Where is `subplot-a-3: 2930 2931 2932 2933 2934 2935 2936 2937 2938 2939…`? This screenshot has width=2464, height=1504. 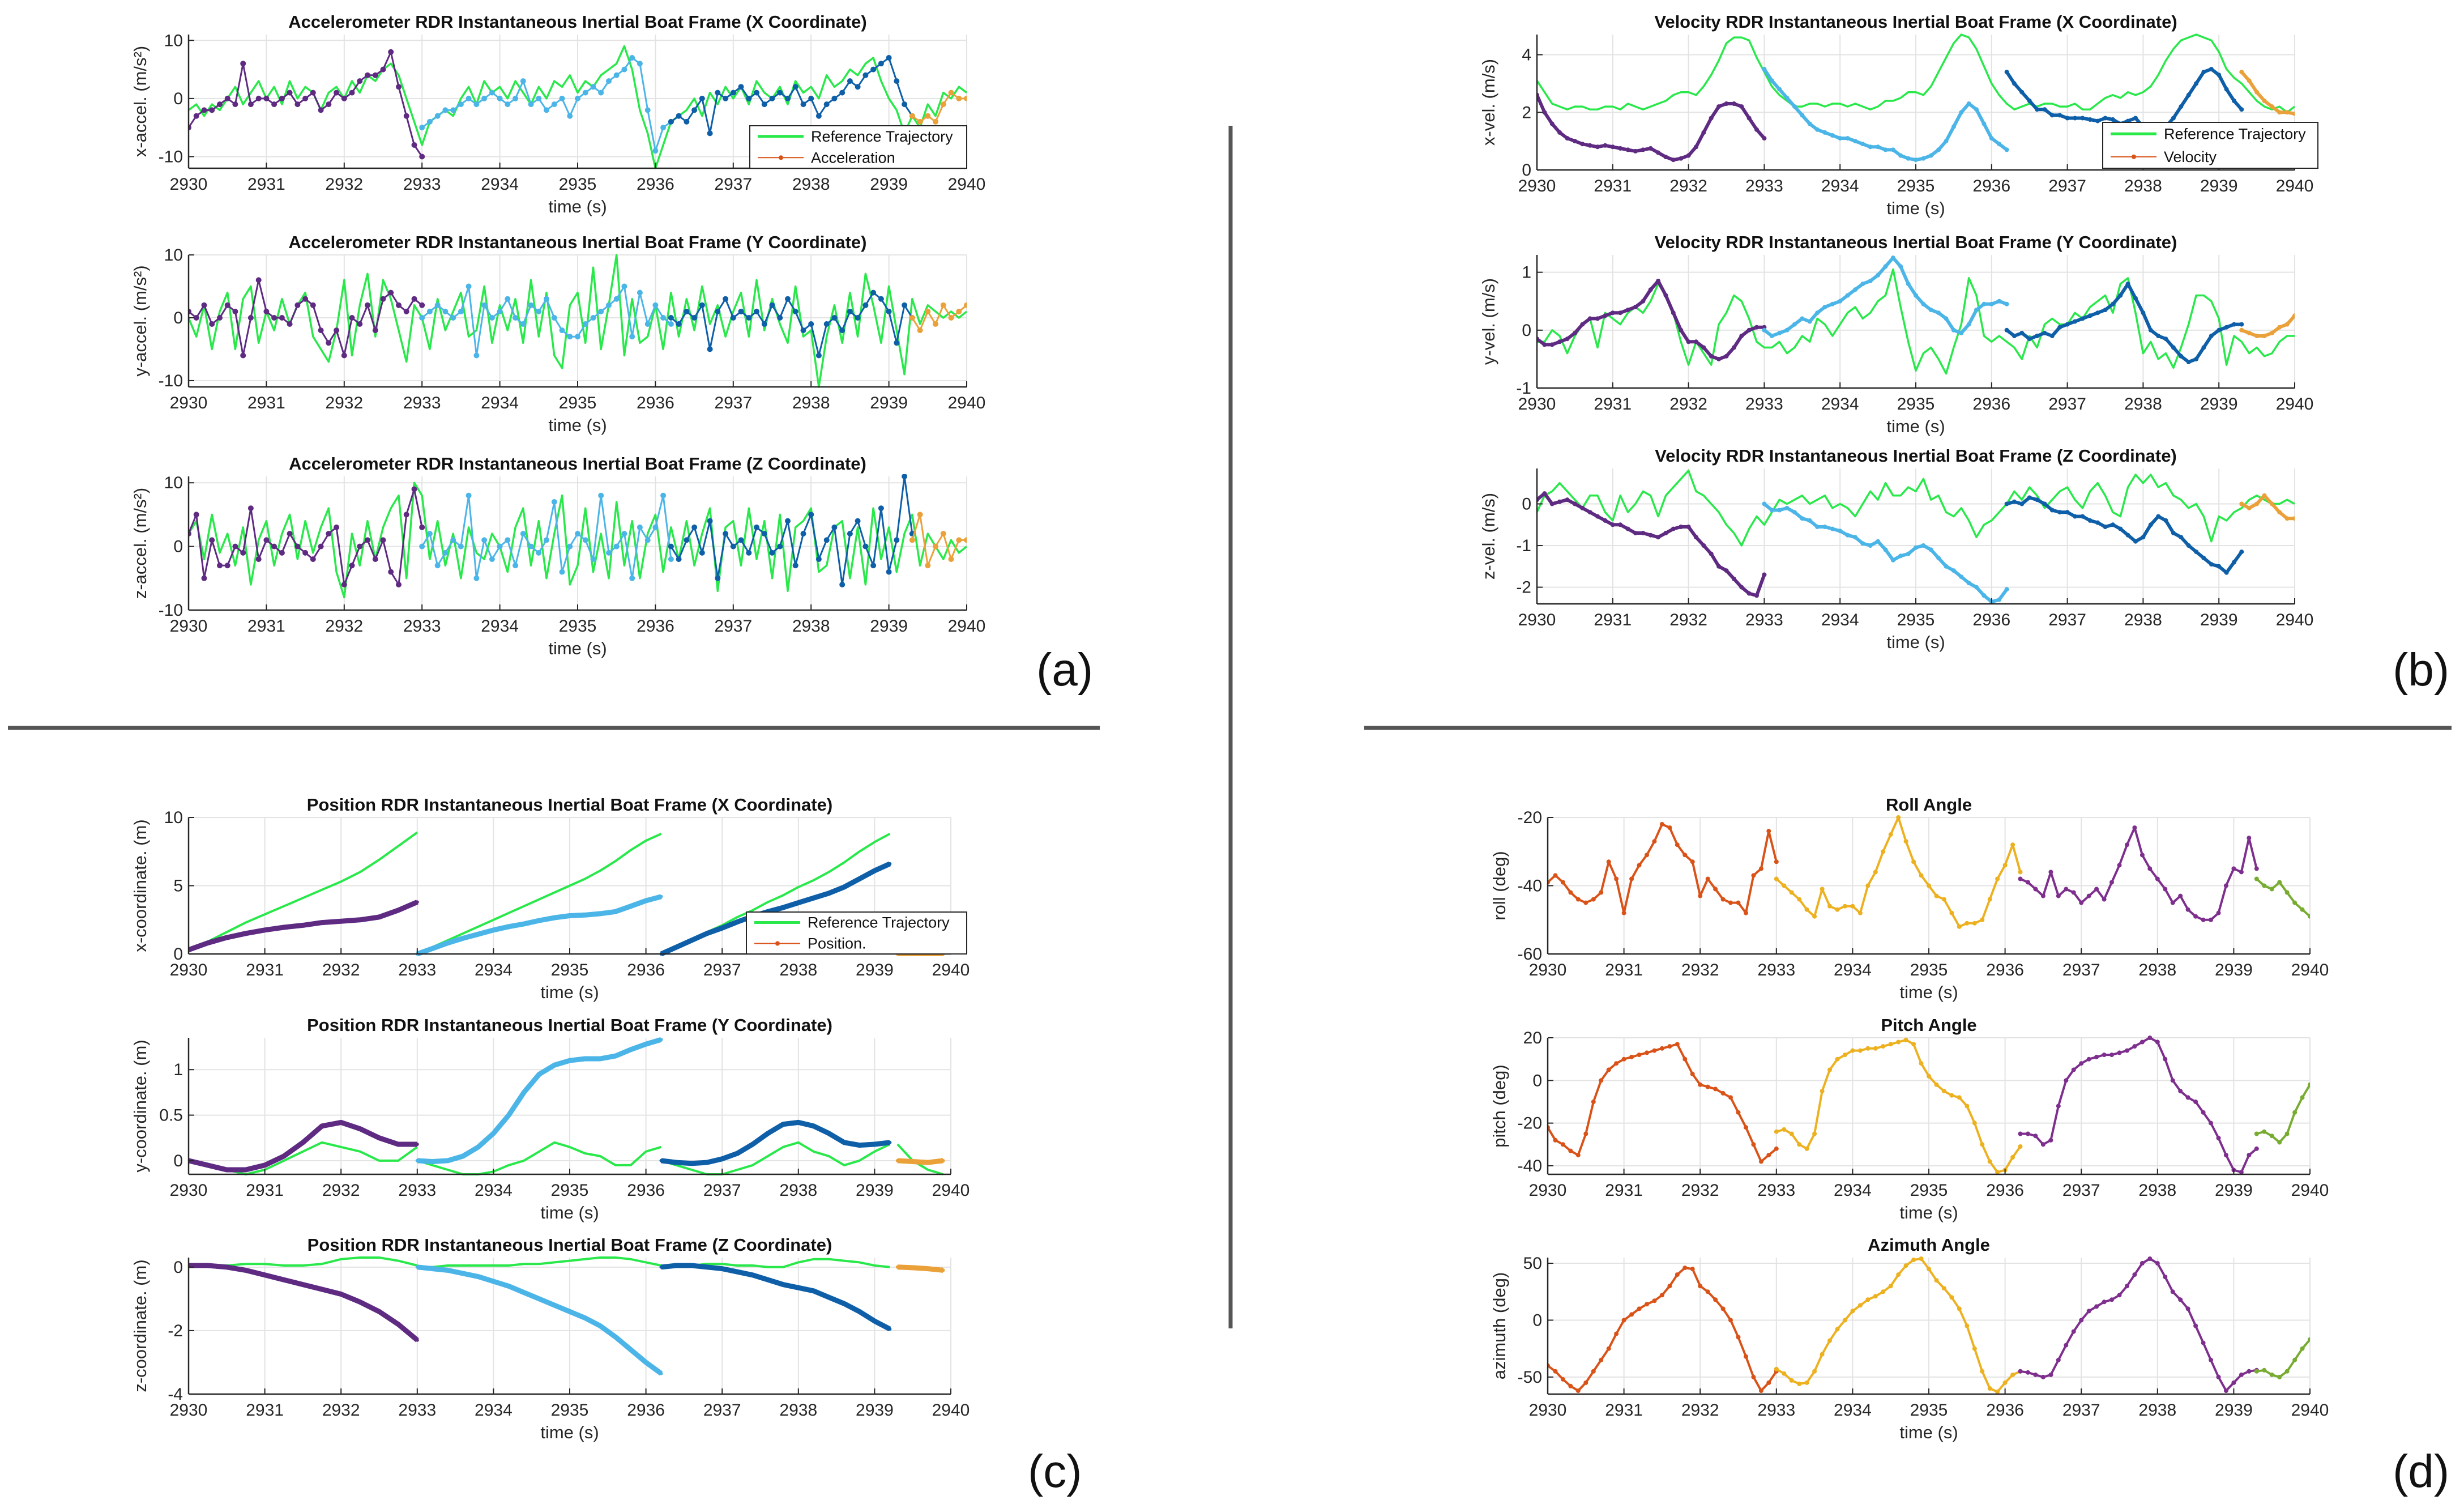 subplot-a-3: 2930 2931 2932 2933 2934 2935 2936 2937 2938 2939… is located at coordinates (557, 556).